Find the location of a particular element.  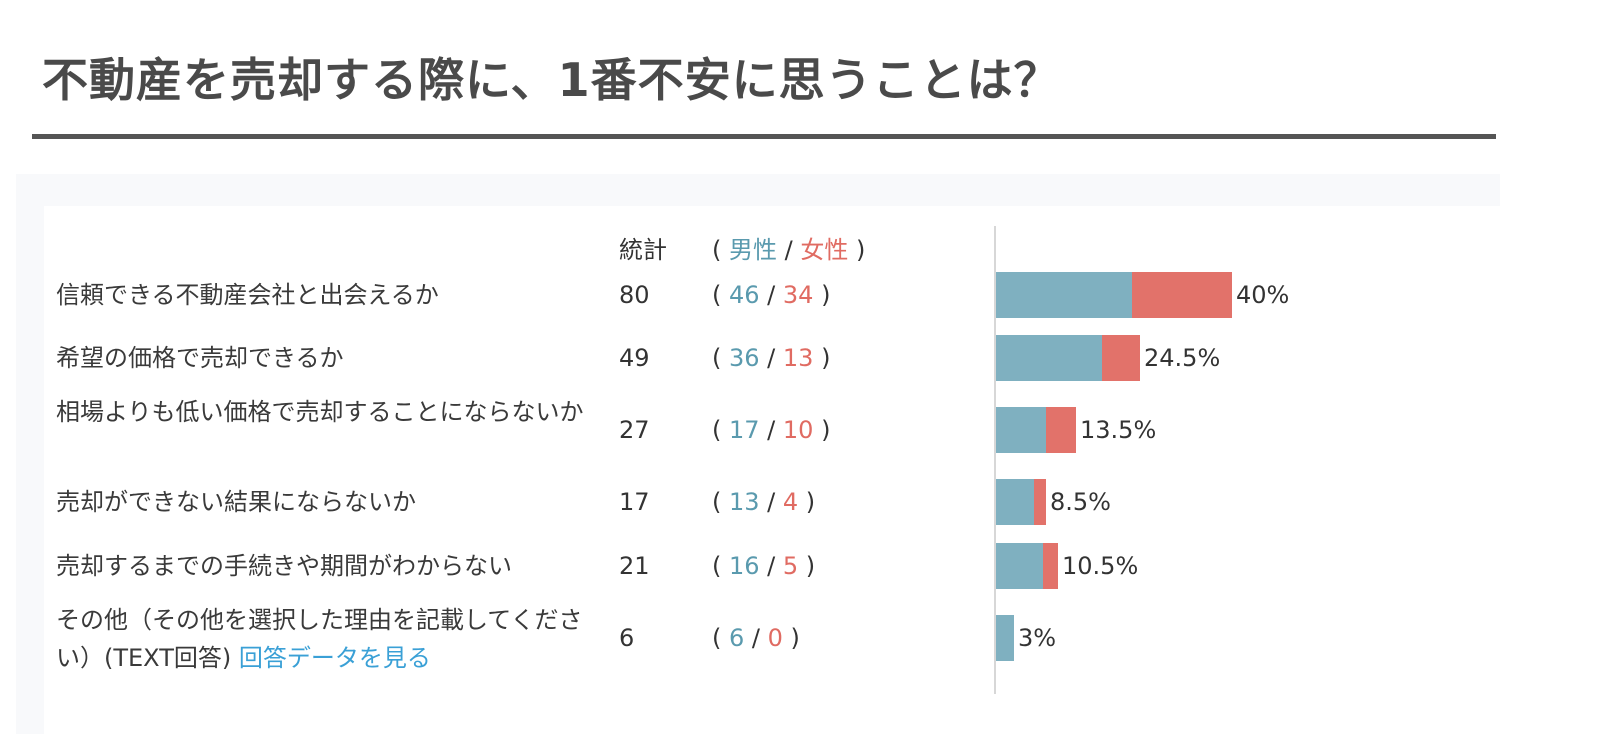

male-count: 13 is located at coordinates (744, 502).